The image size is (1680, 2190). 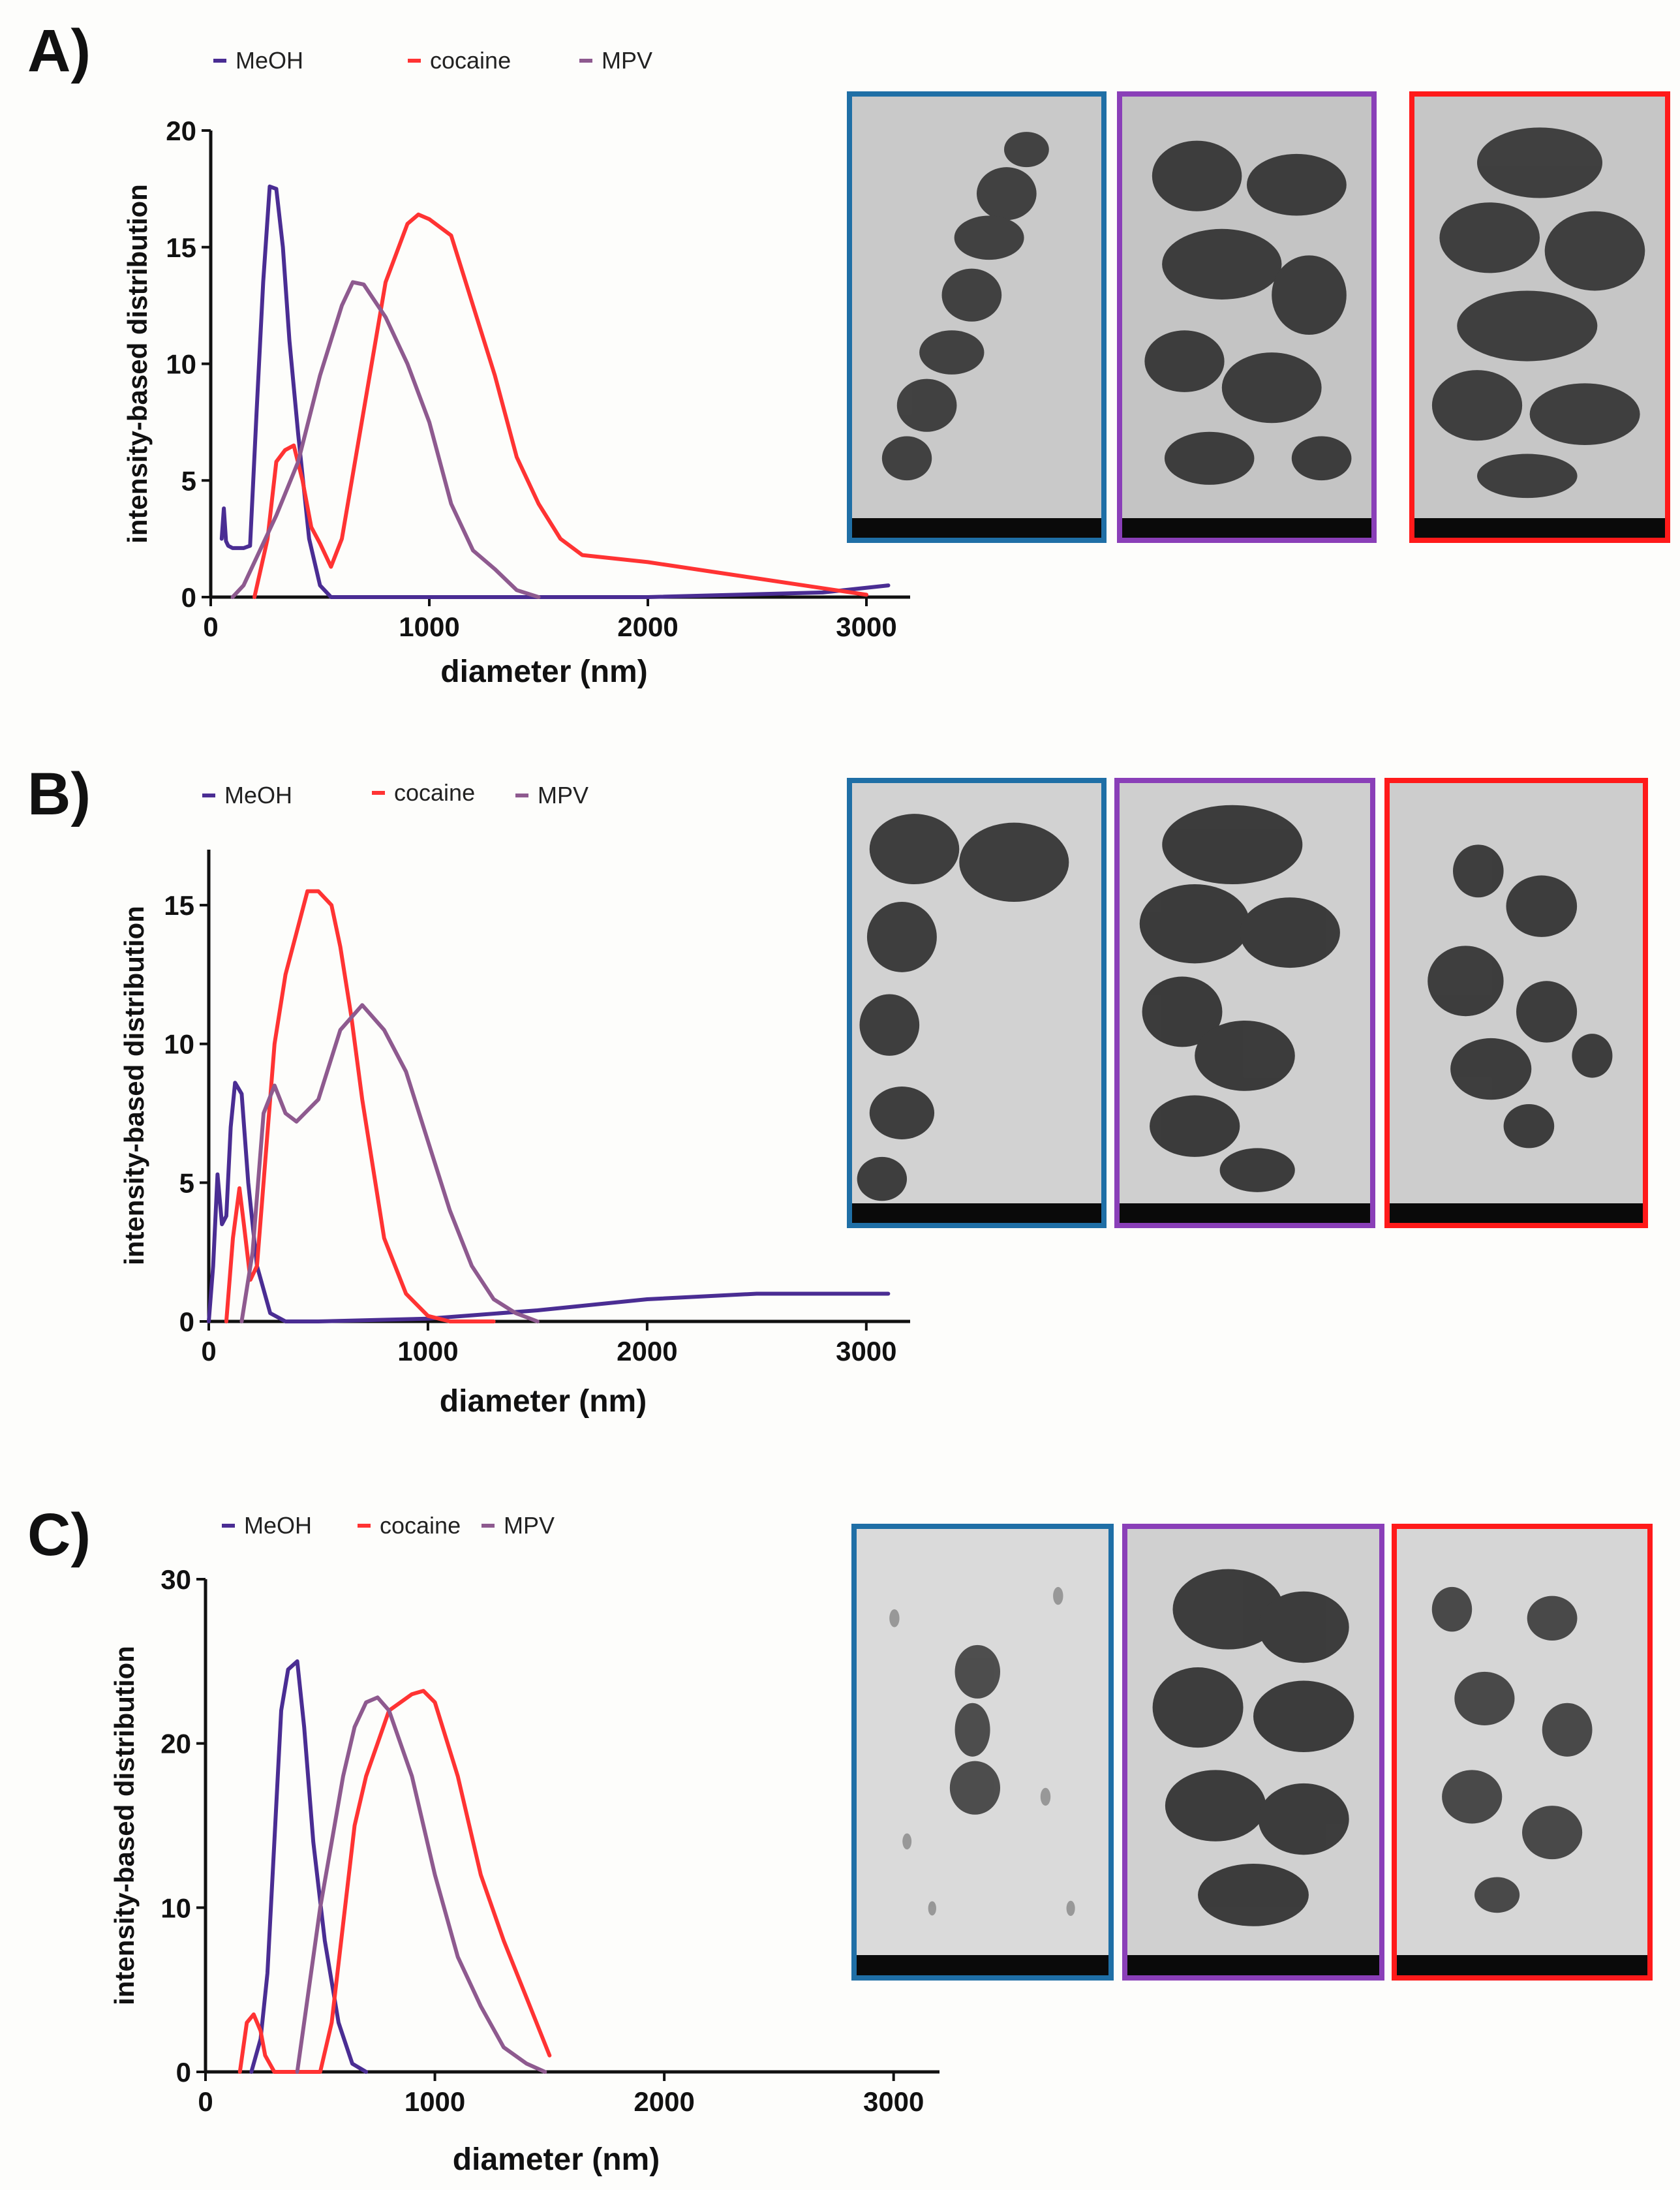 I want to click on legend-meoh-b: MeOH, so click(x=247, y=795).